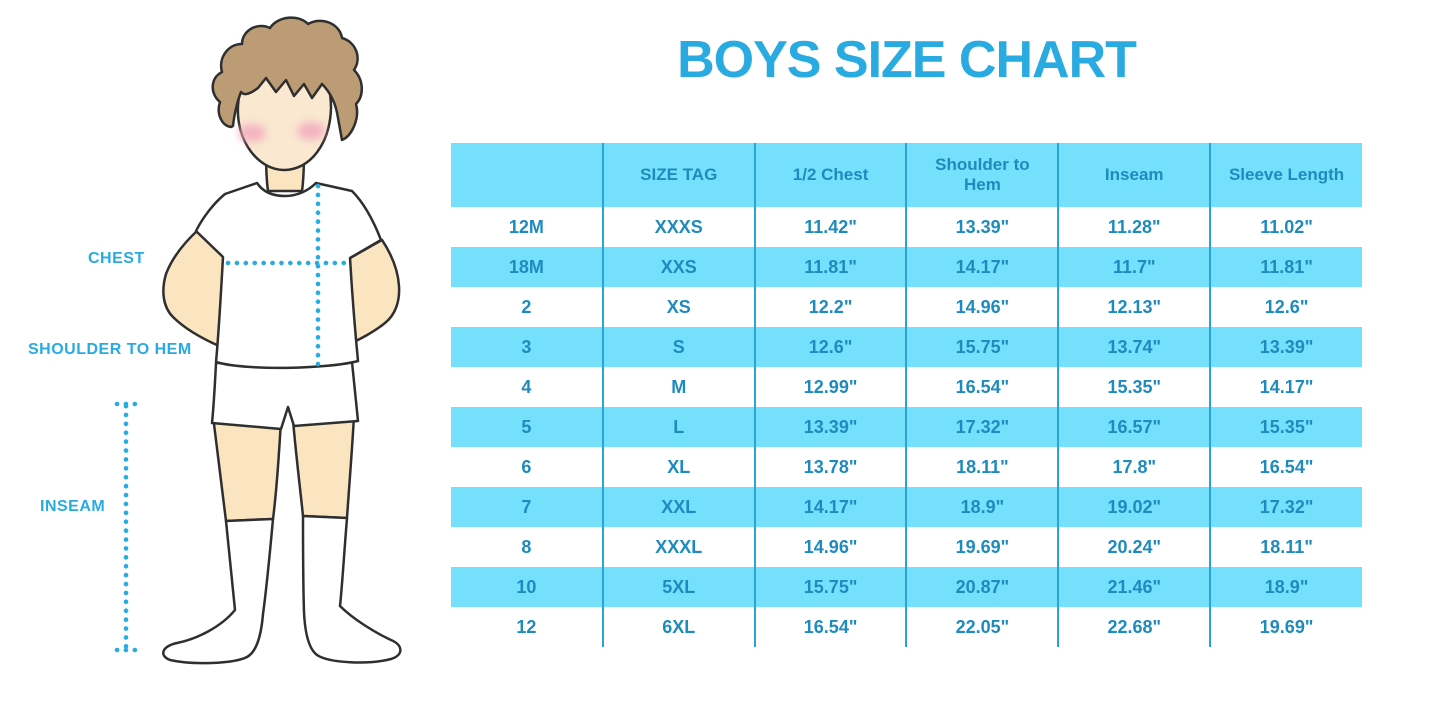 The width and height of the screenshot is (1445, 723). Describe the element at coordinates (1134, 627) in the screenshot. I see `measurement-cell: 22.68"` at that location.